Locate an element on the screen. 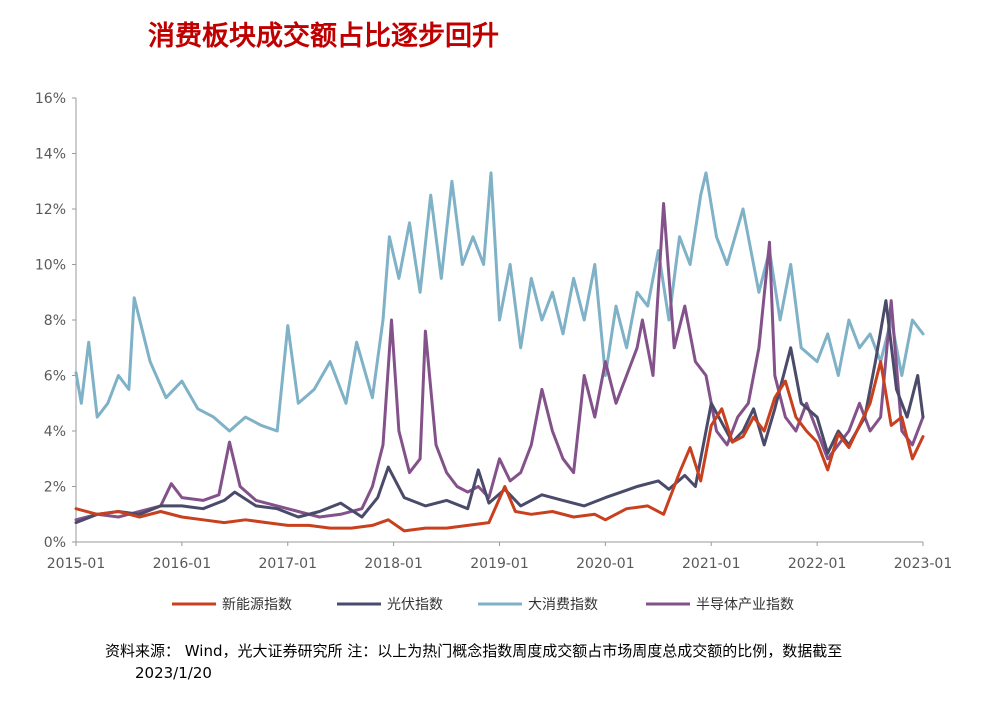  x-tick-label: 2023-01 is located at coordinates (923, 564).